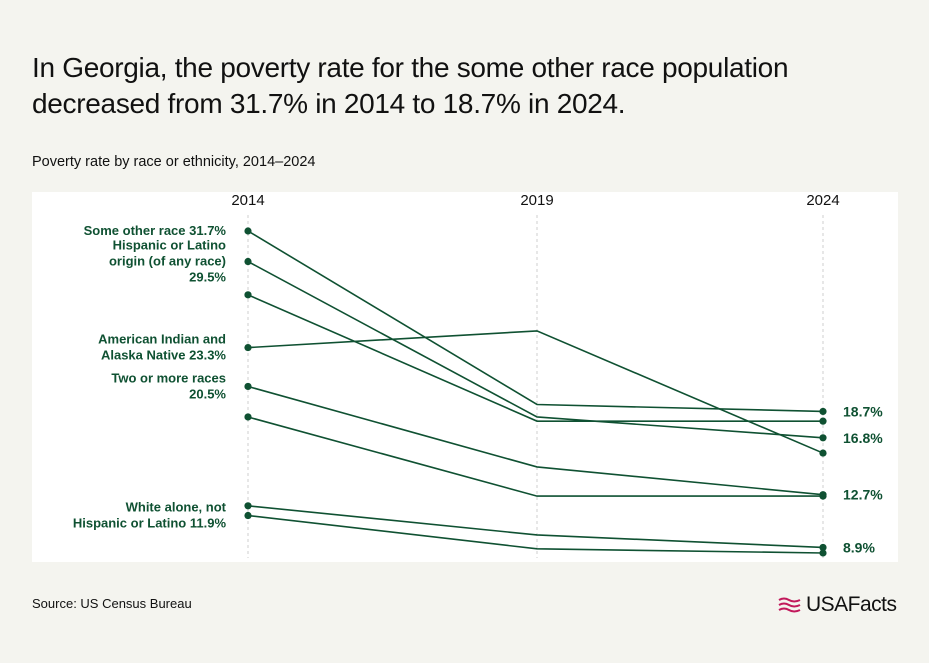 This screenshot has width=929, height=663. I want to click on brand-name: USAFacts, so click(851, 604).